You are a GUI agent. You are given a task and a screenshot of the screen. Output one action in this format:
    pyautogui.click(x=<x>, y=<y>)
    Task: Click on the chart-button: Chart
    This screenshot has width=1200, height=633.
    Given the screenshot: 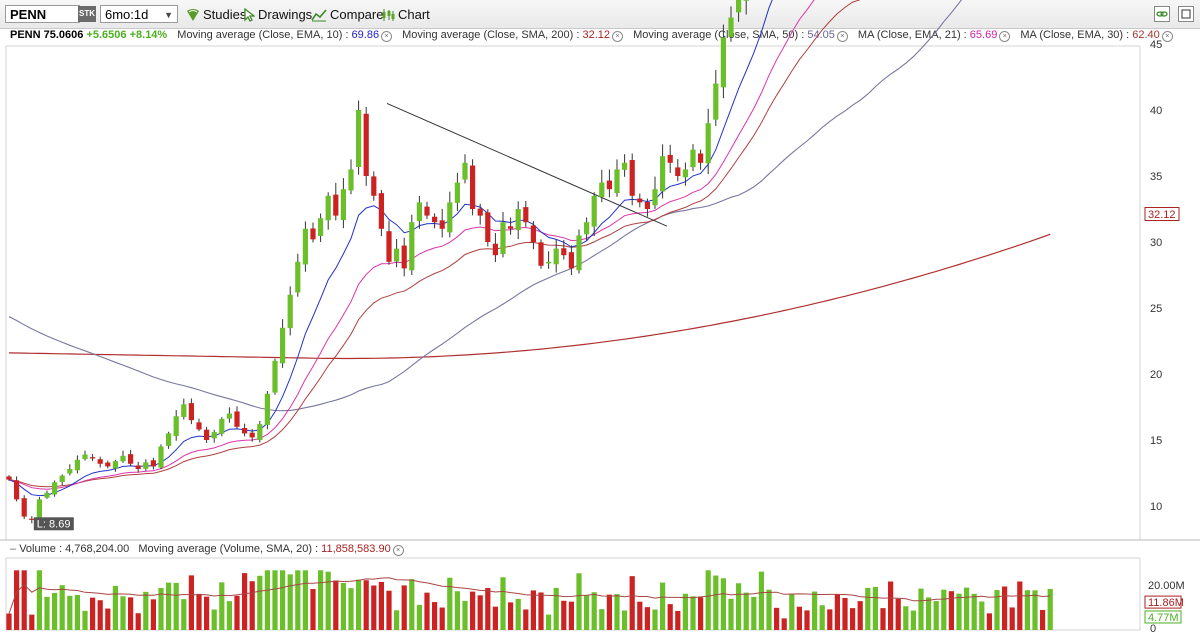 What is the action you would take?
    pyautogui.click(x=405, y=15)
    